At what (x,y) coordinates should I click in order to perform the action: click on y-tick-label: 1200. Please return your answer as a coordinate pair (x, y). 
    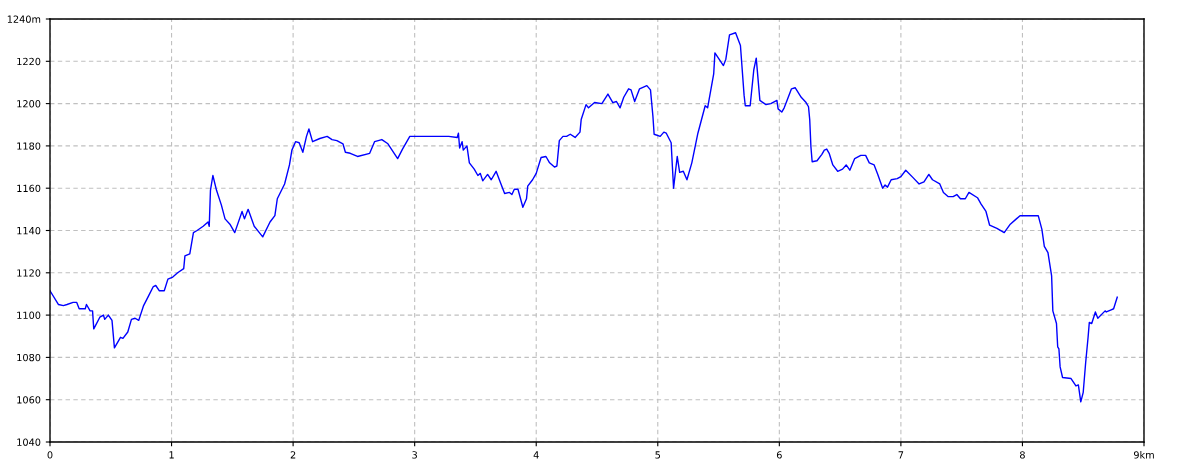
    Looking at the image, I should click on (29, 104).